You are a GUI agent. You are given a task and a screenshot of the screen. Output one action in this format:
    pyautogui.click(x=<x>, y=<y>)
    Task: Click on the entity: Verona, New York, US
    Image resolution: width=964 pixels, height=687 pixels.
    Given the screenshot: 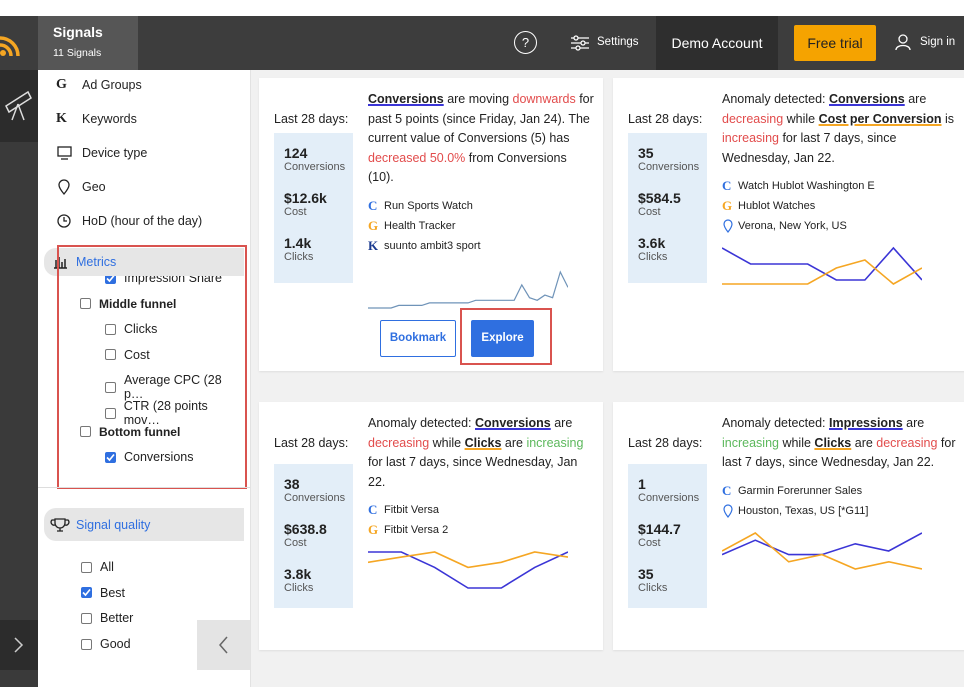 What is the action you would take?
    pyautogui.click(x=843, y=226)
    